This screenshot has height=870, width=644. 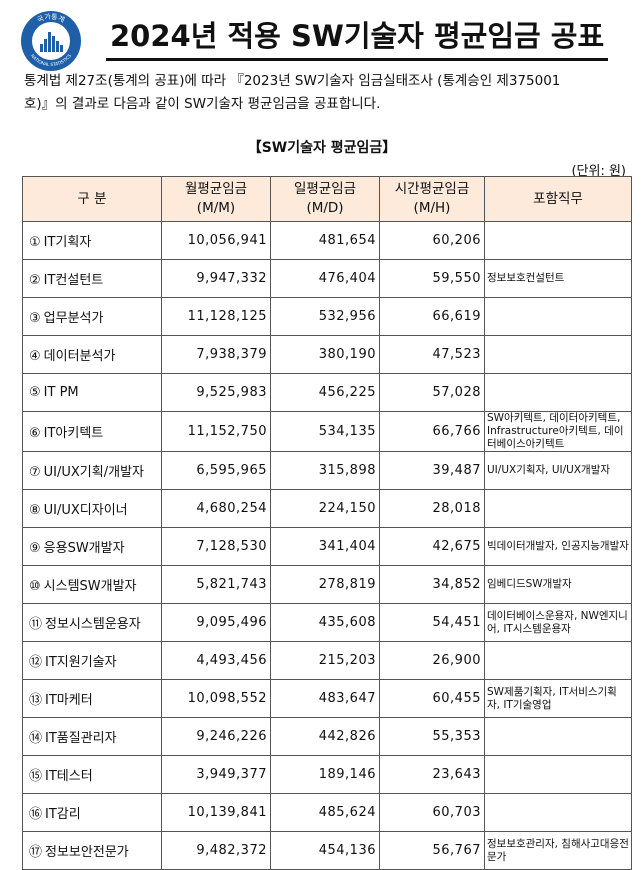 What do you see at coordinates (92, 812) in the screenshot?
I see `row-category: ⑯ IT감리` at bounding box center [92, 812].